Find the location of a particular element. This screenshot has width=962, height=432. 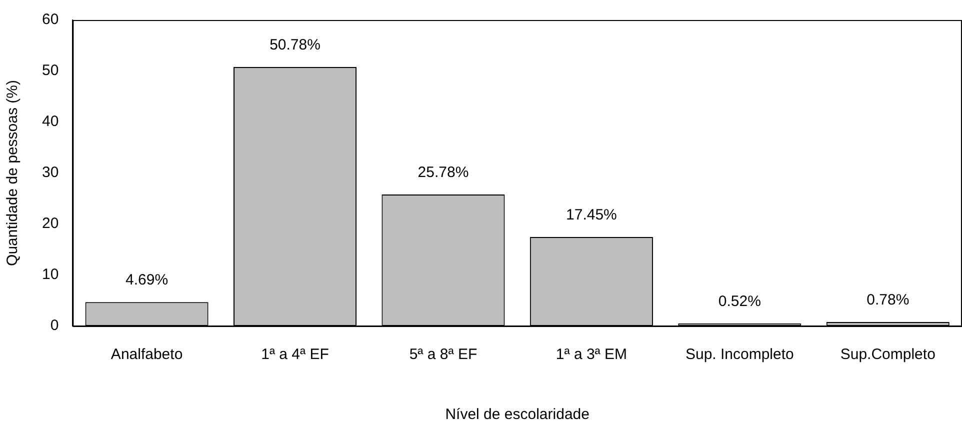

data-label: 0.78% is located at coordinates (888, 300).